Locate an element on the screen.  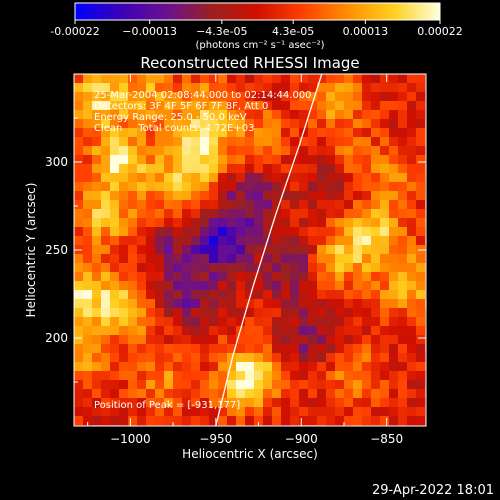
colorbar-tick-label: 0.00013 is located at coordinates (366, 31).